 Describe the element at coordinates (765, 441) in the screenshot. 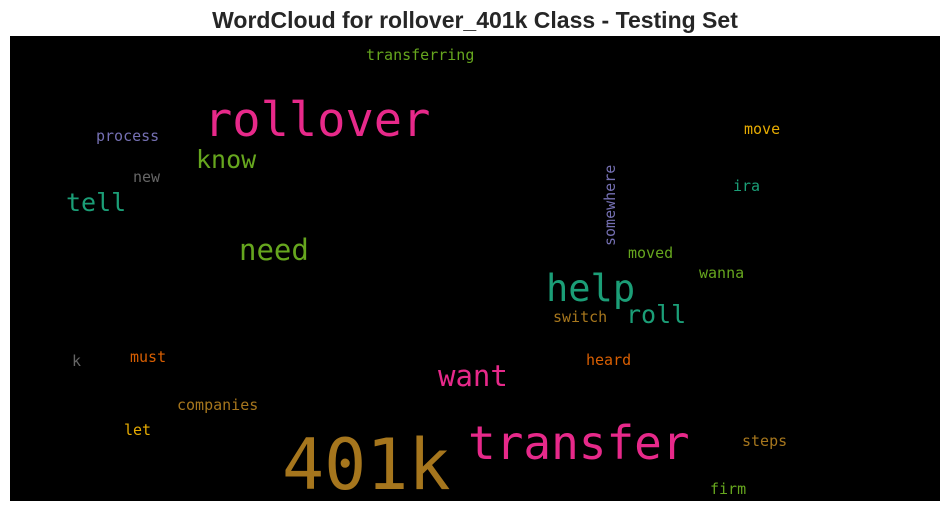

I see `word-steps: steps` at that location.